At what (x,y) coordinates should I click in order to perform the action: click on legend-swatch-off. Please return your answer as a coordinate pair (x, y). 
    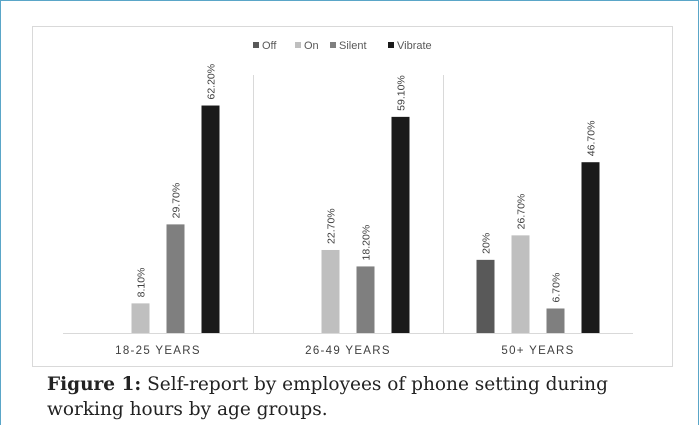
    Looking at the image, I should click on (256, 45).